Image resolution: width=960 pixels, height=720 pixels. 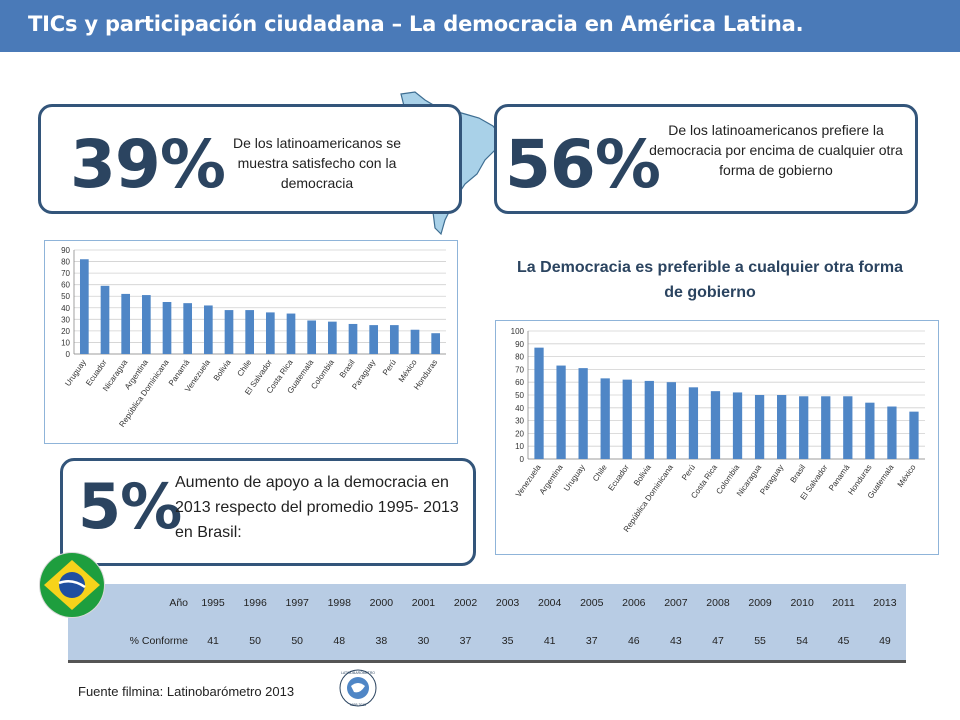 What do you see at coordinates (907, 476) in the screenshot?
I see `x-tick-label: México` at bounding box center [907, 476].